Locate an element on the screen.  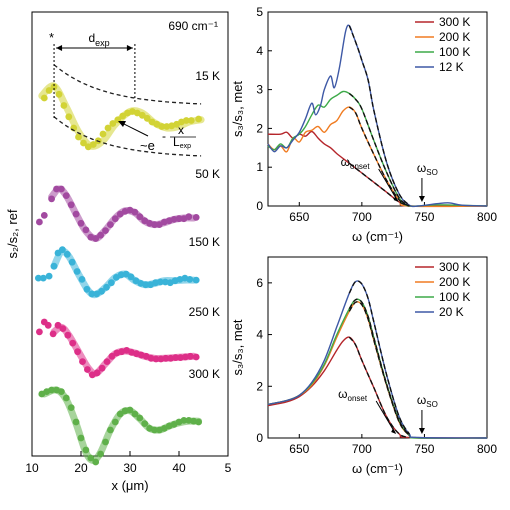
decay-formula: ~e is located at coordinates (147, 145).